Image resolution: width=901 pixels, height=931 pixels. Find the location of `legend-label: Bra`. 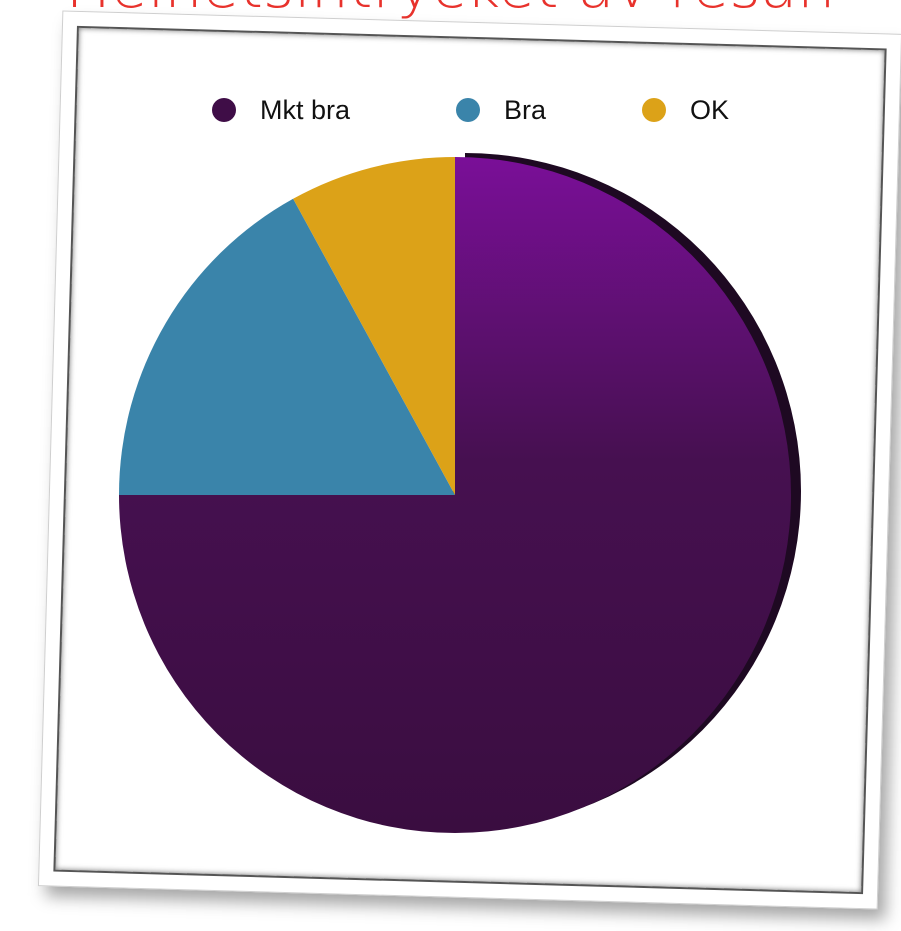

legend-label: Bra is located at coordinates (525, 110).